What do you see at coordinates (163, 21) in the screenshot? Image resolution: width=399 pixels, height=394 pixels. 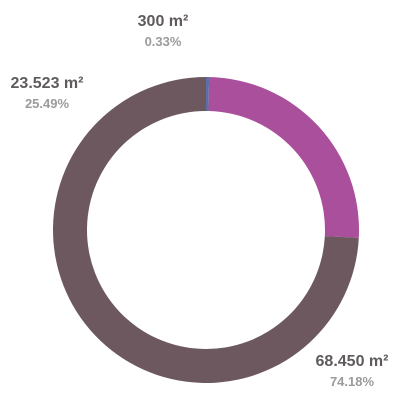 I see `slice-label-value-1: 300 m²` at bounding box center [163, 21].